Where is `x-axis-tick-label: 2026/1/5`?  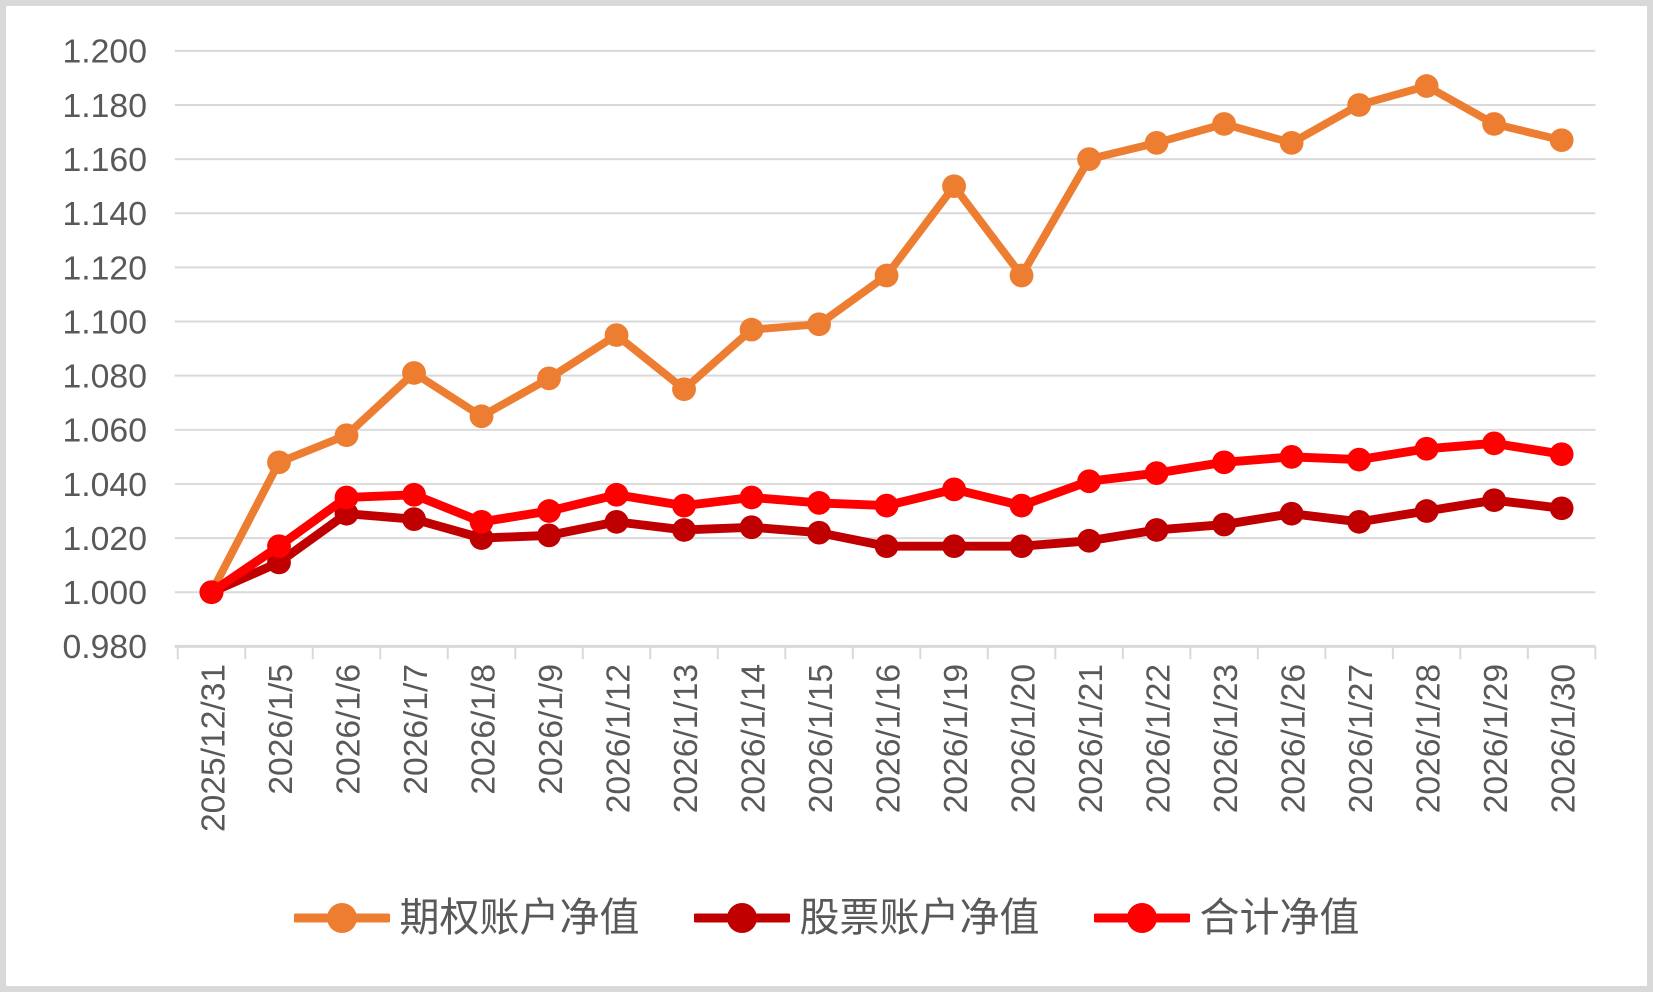
x-axis-tick-label: 2026/1/5 is located at coordinates (281, 729).